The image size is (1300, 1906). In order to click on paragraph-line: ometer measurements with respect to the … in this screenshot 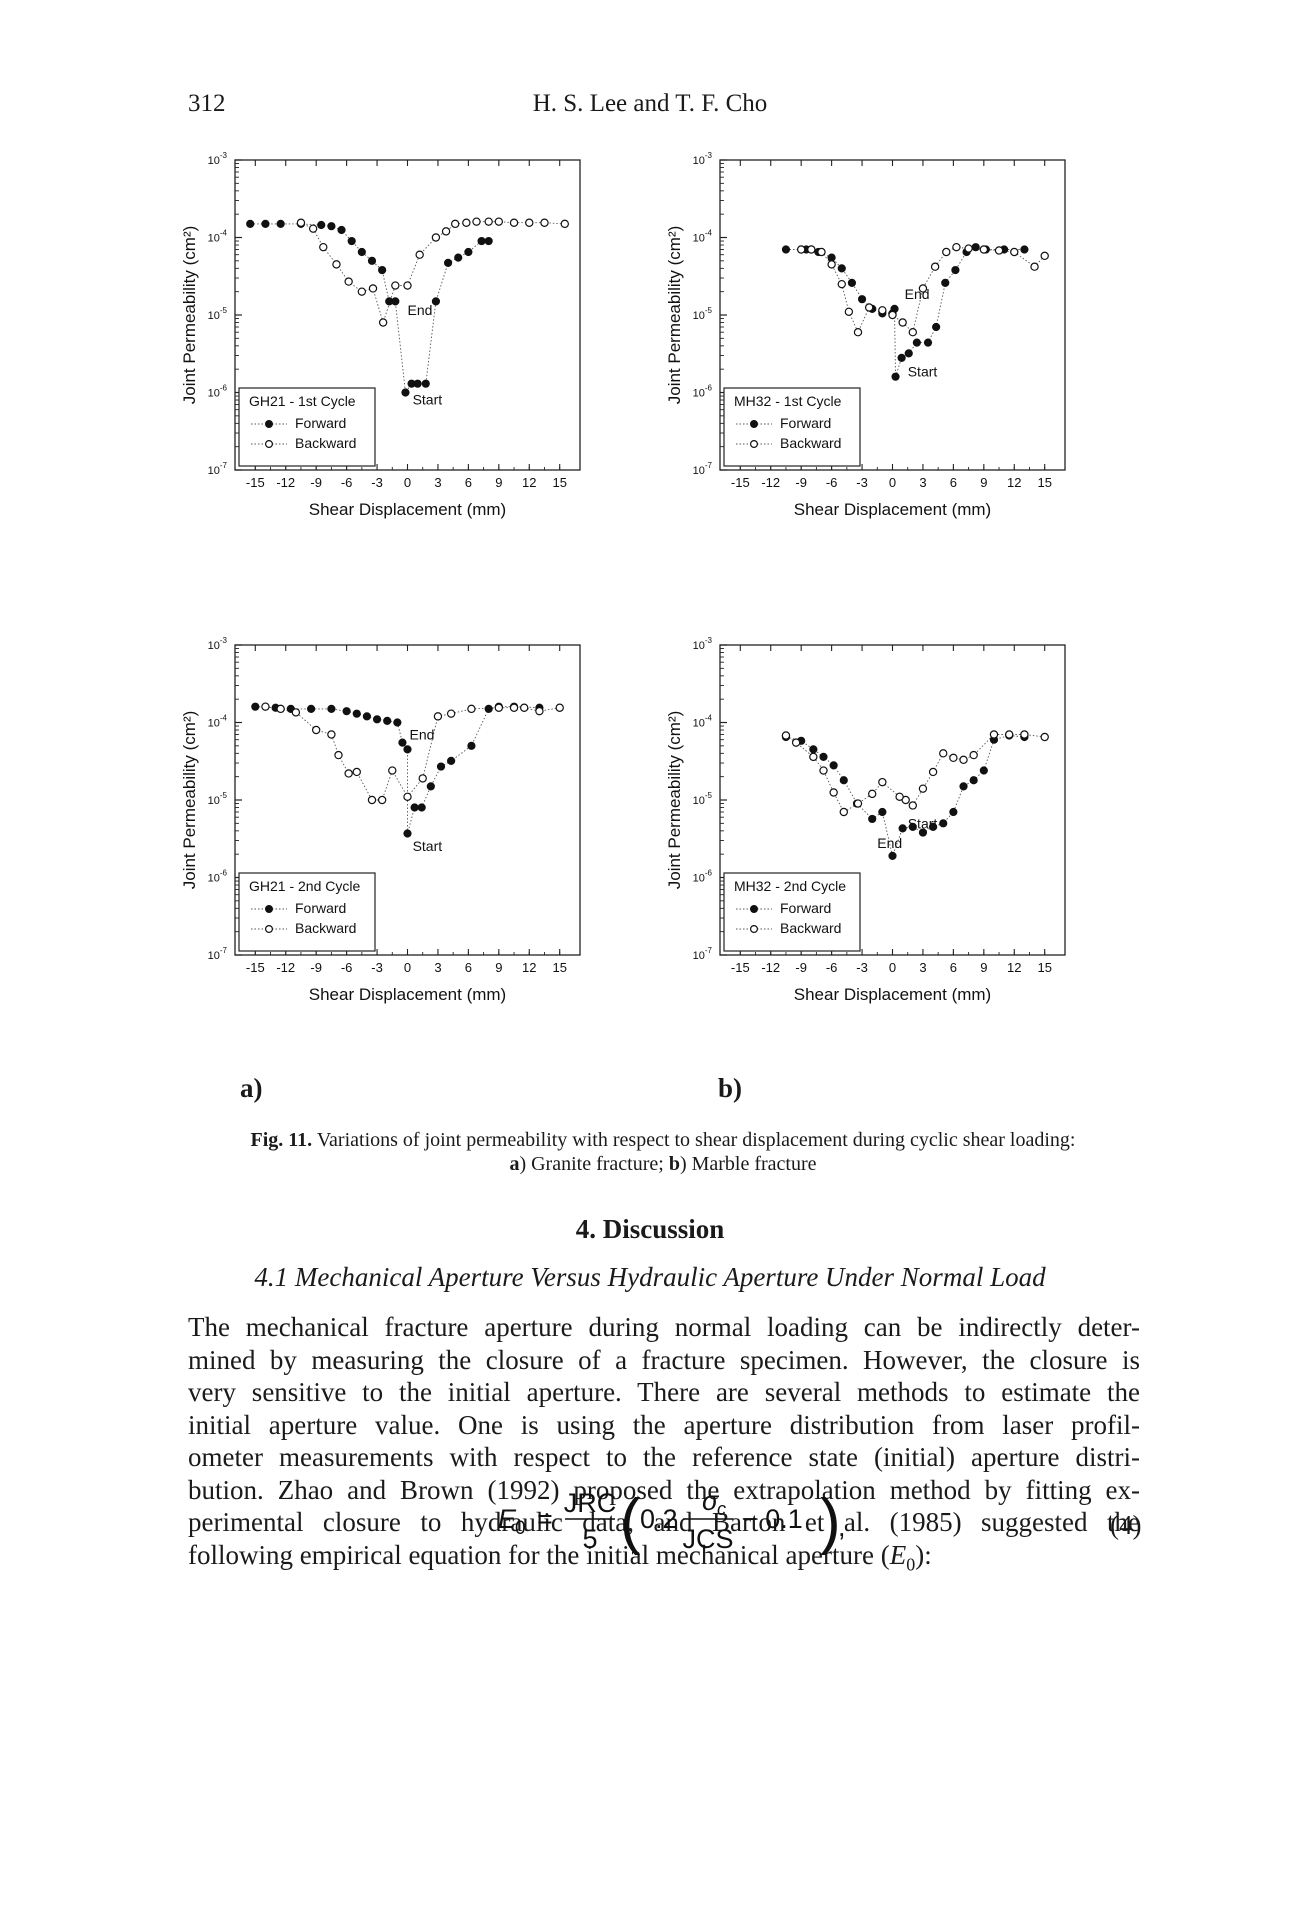, I will do `click(664, 1457)`.